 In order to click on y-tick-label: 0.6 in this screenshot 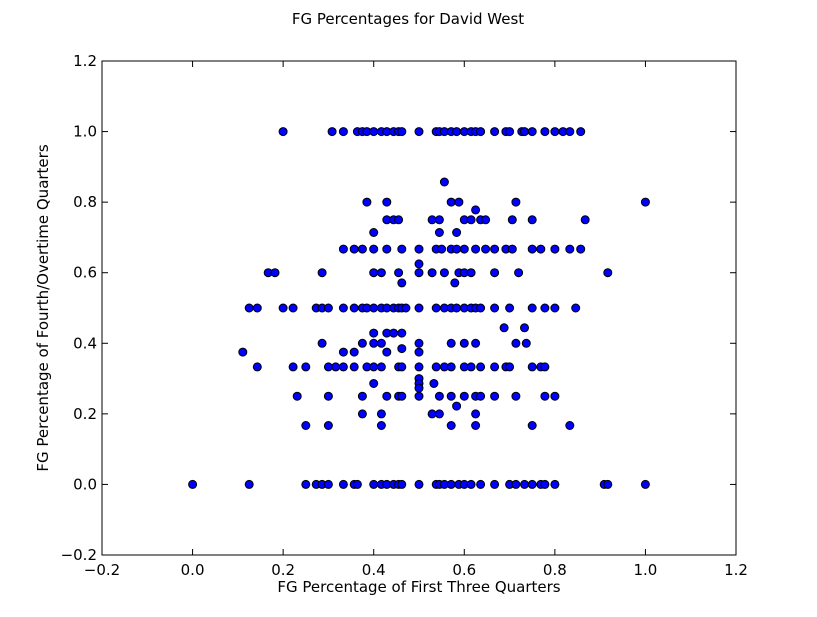, I will do `click(85, 273)`.